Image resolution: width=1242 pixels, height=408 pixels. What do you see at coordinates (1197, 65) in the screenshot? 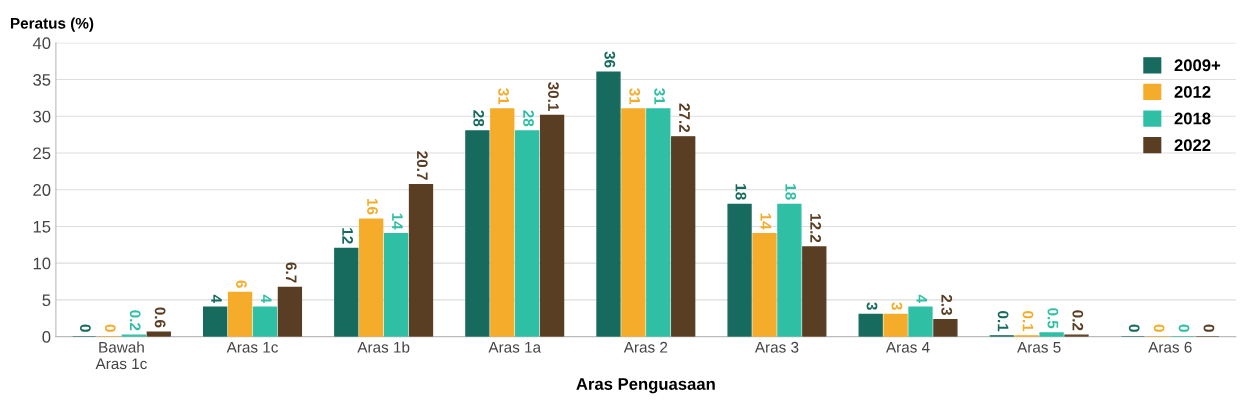
I see `legend-label: 2009+` at bounding box center [1197, 65].